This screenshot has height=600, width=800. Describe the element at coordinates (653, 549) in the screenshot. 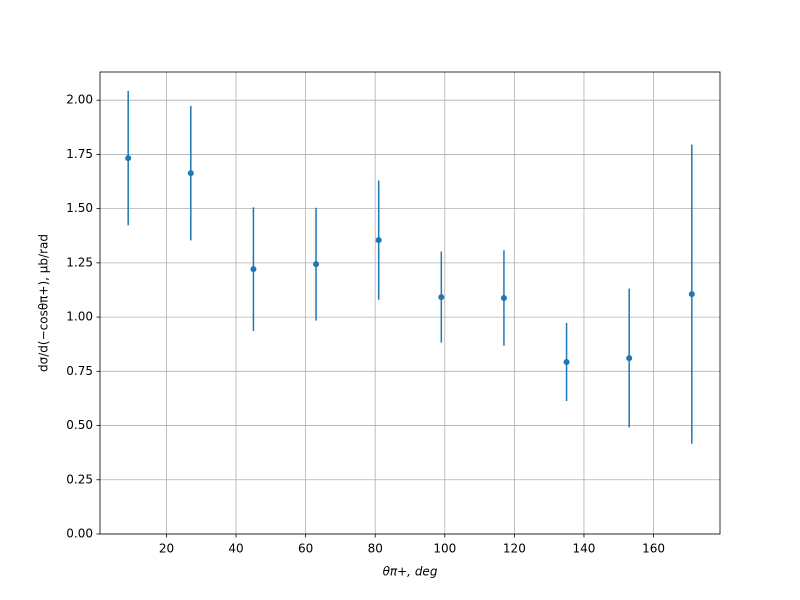

I see `x-tick-label: 160` at that location.